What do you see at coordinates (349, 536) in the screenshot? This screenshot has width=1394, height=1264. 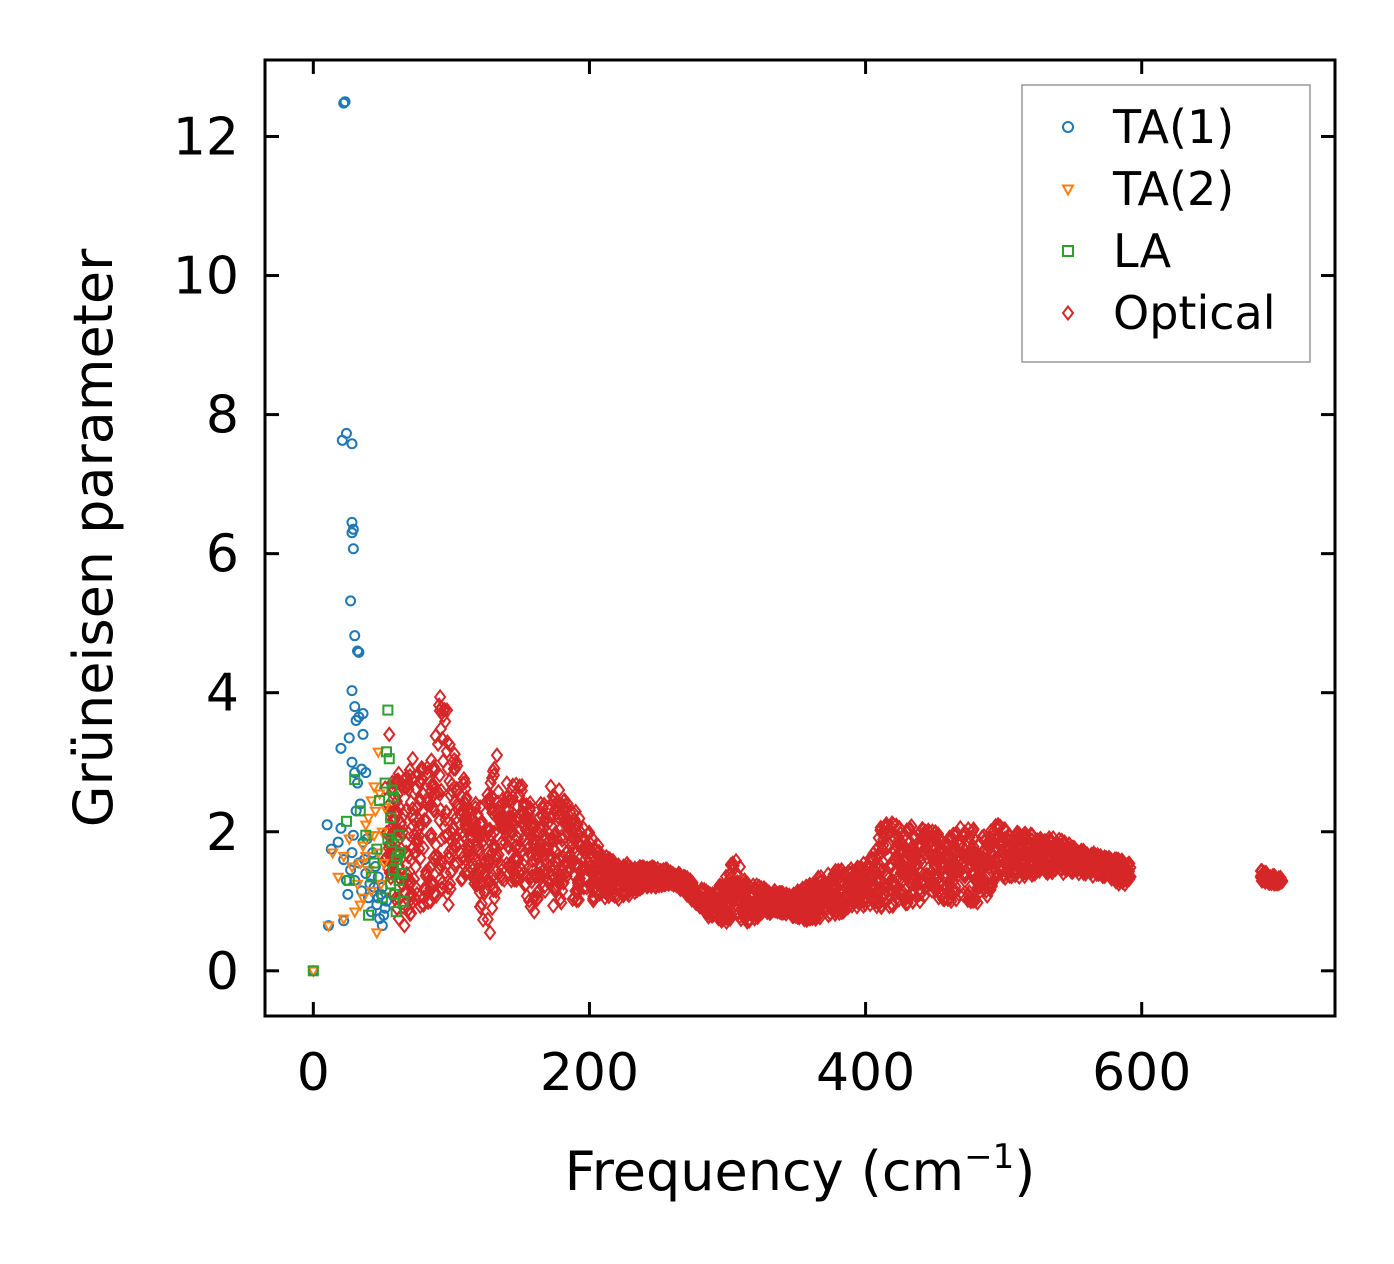 I see `series-ta-1-` at bounding box center [349, 536].